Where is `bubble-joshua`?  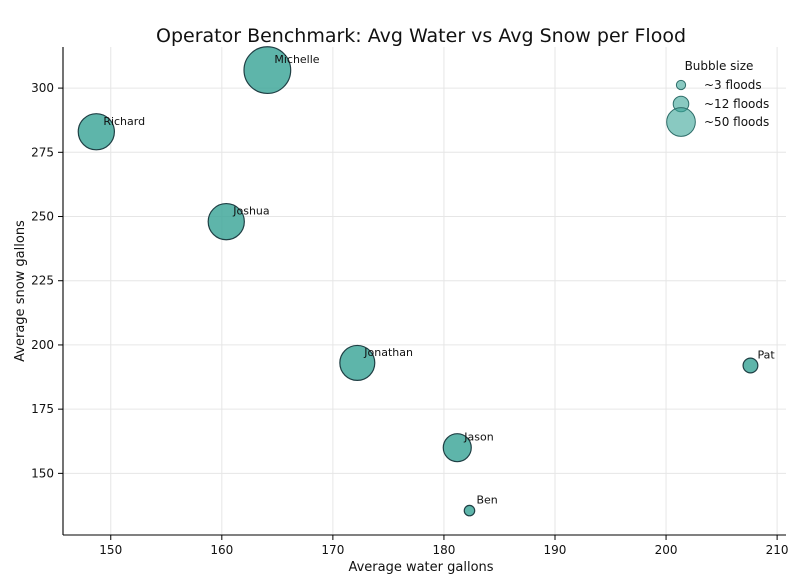 bubble-joshua is located at coordinates (226, 221).